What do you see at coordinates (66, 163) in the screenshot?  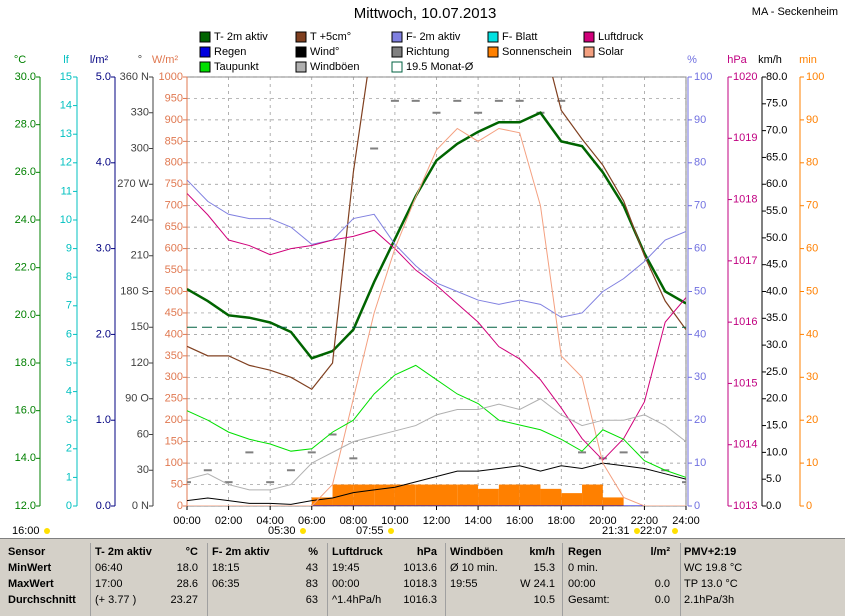 I see `y-tick-label: 12` at bounding box center [66, 163].